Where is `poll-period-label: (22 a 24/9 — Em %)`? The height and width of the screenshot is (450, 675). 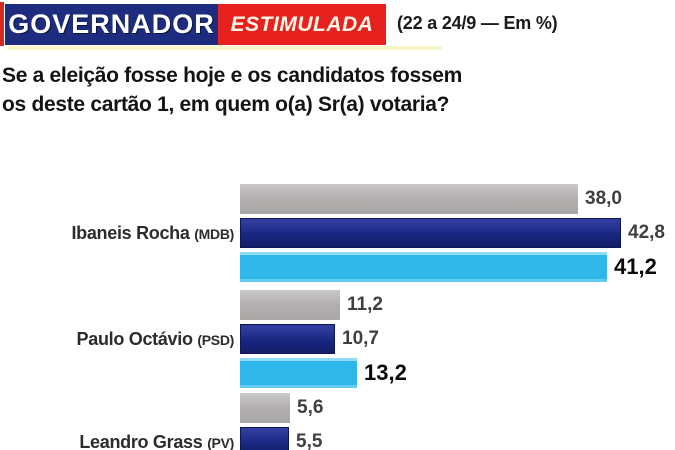 poll-period-label: (22 a 24/9 — Em %) is located at coordinates (477, 23).